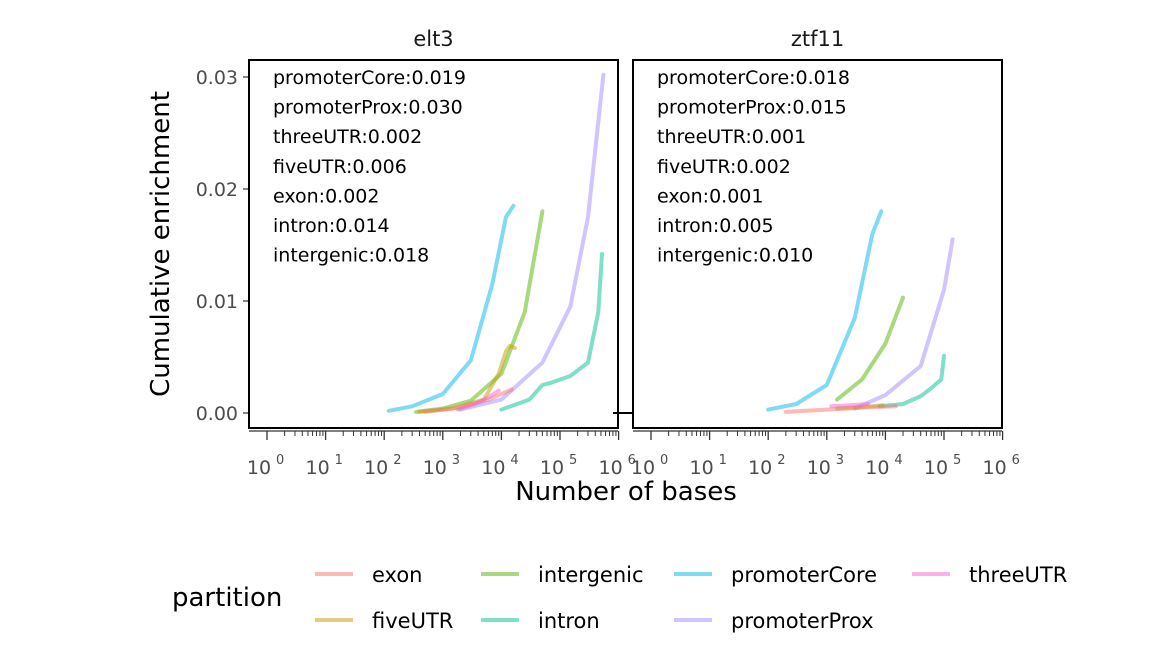 The image size is (1152, 672). Describe the element at coordinates (412, 621) in the screenshot. I see `legend-label: fiveUTR` at that location.